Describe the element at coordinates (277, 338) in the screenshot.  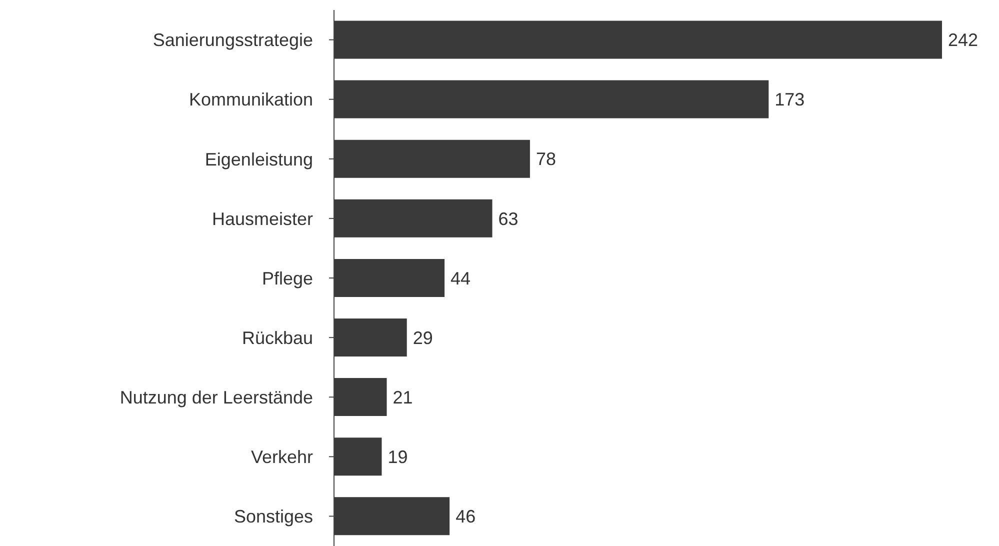
I see `y-tick-label: Rückbau` at that location.